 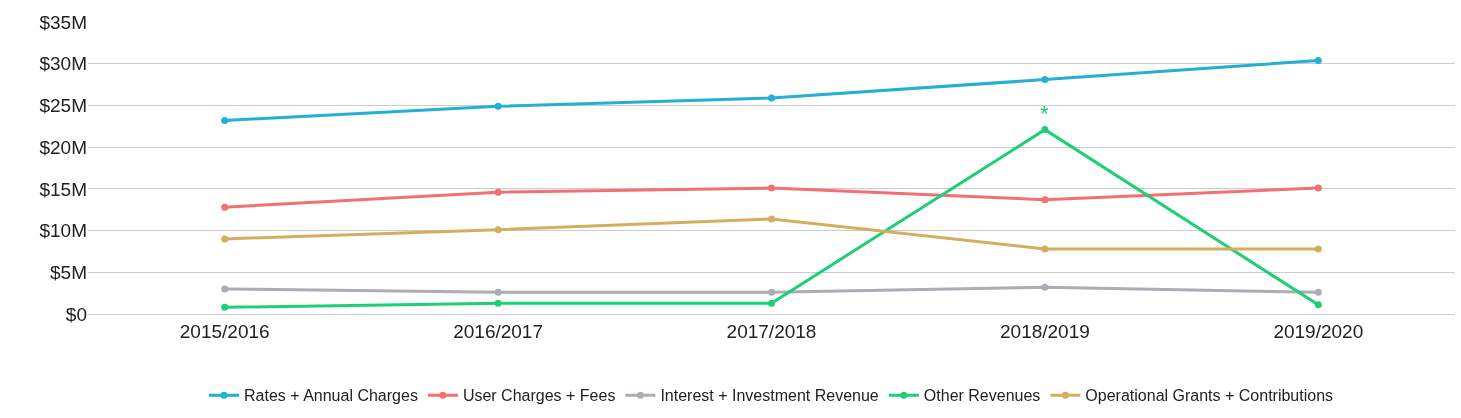 What do you see at coordinates (224, 331) in the screenshot?
I see `x-tick-label: 2015/2016` at bounding box center [224, 331].